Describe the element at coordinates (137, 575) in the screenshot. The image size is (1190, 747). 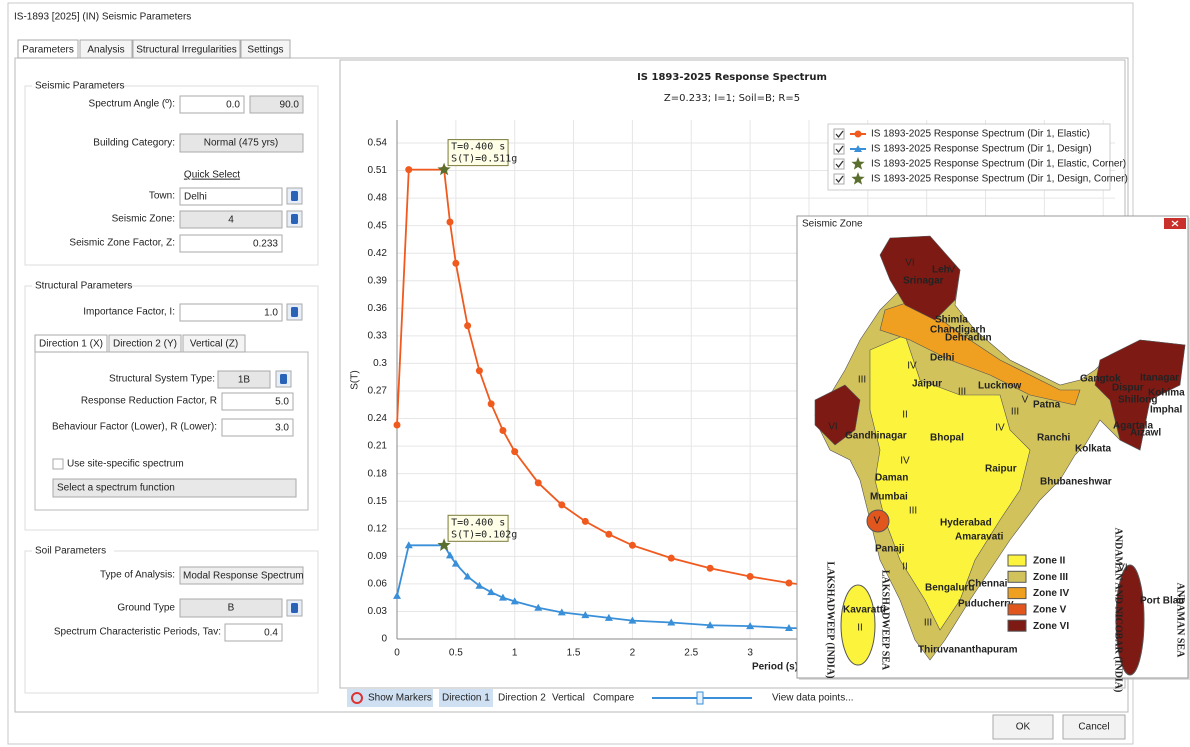
I see `field-label: Type of Analysis:` at that location.